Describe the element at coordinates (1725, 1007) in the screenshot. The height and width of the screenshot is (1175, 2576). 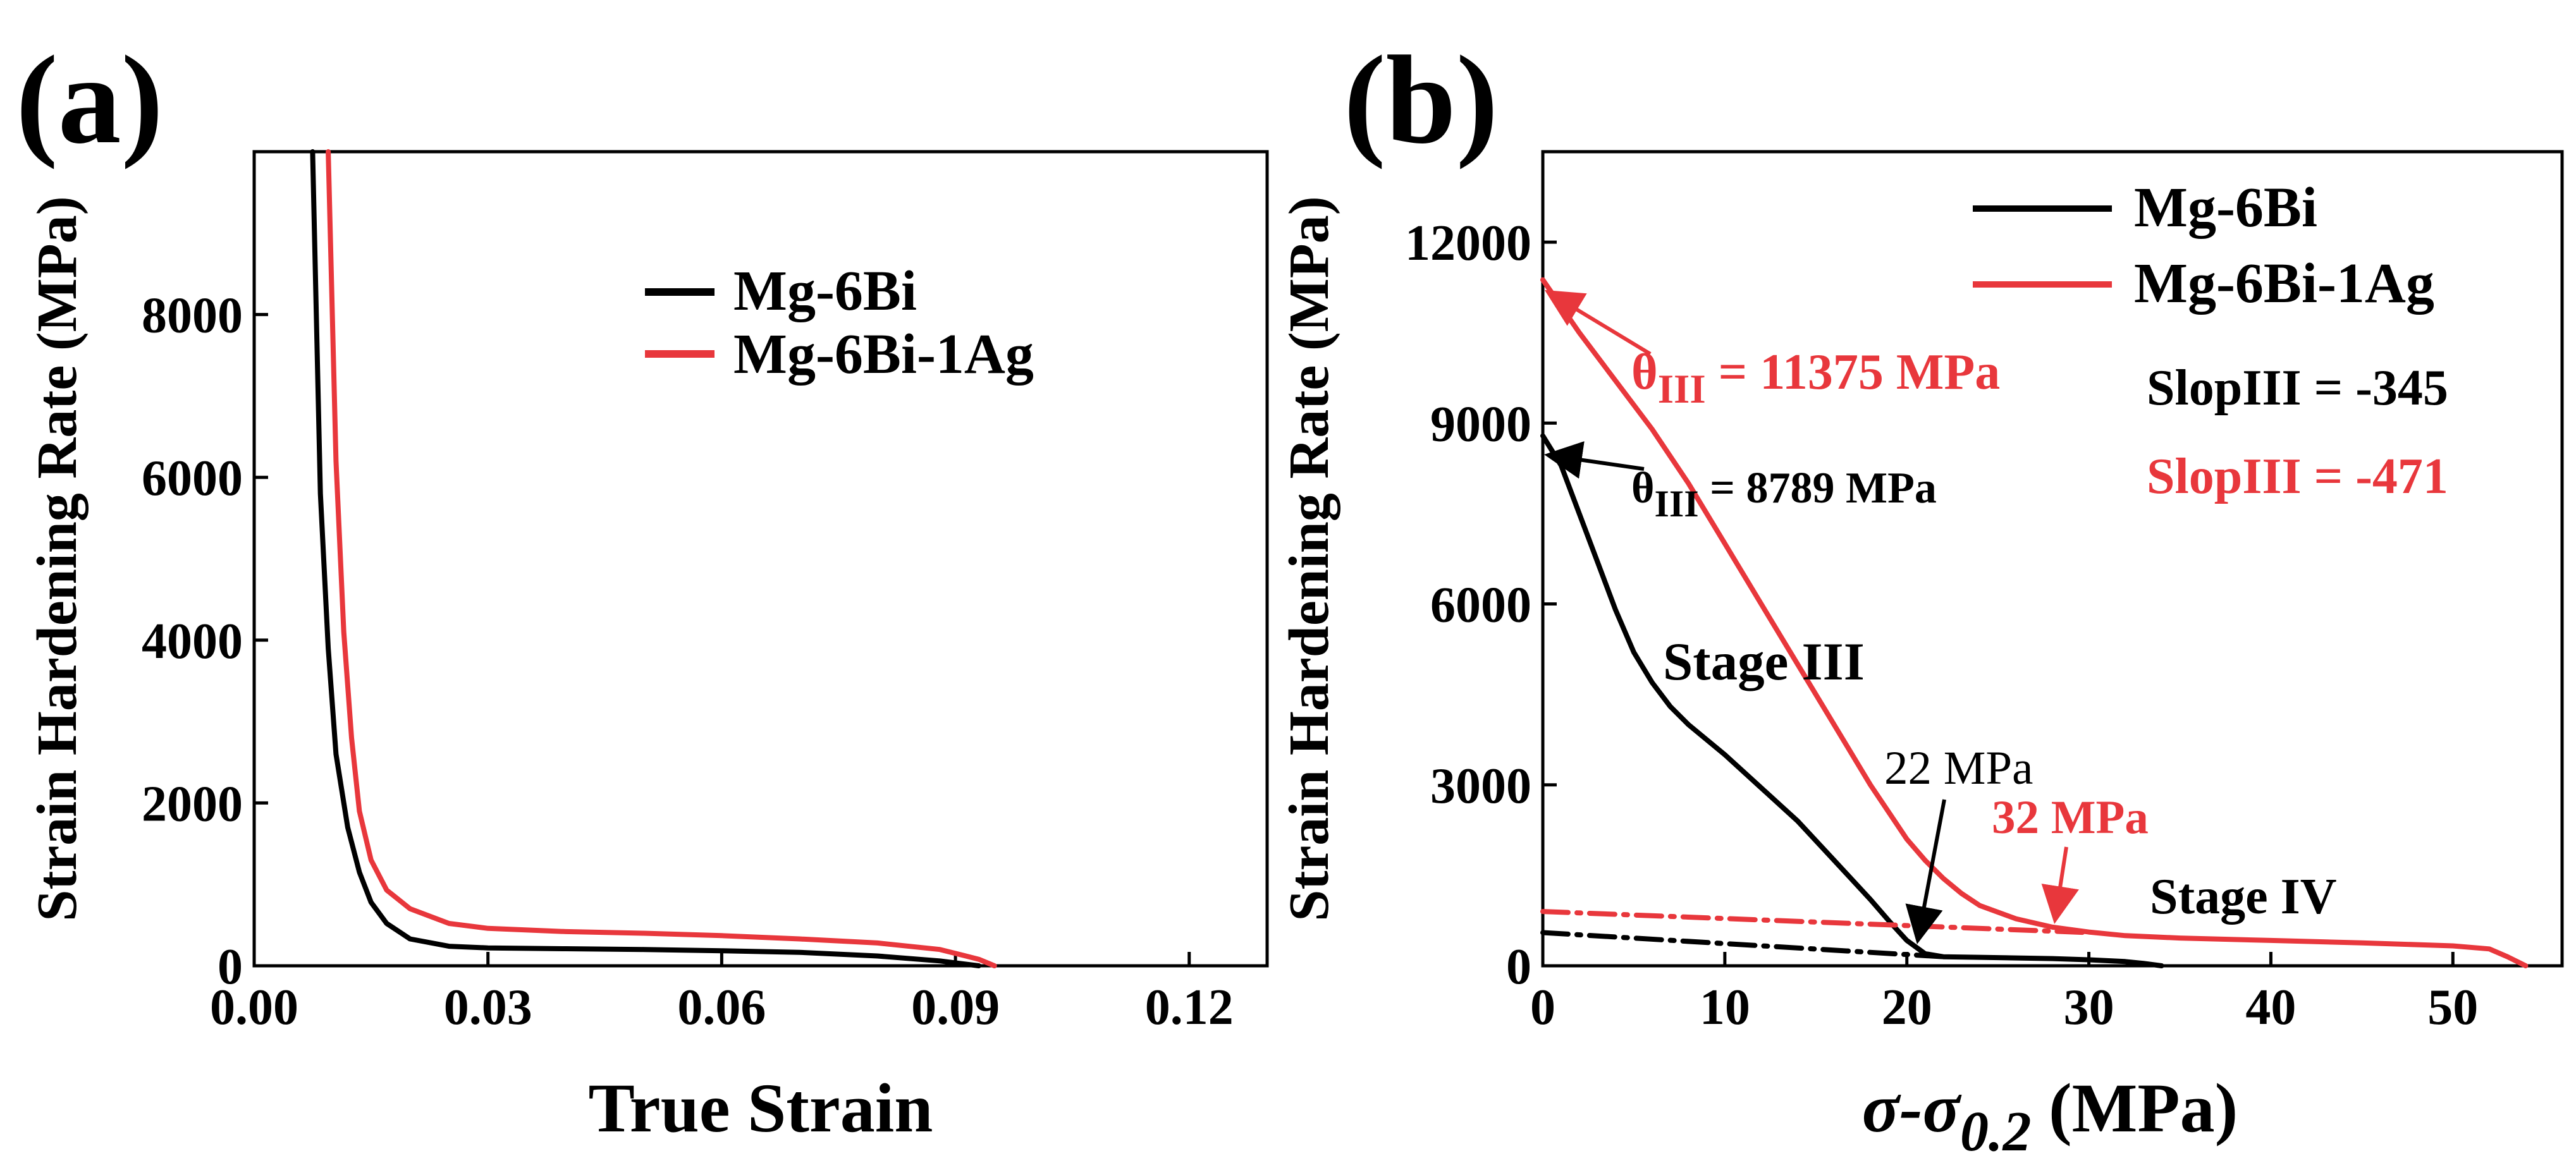
I see `x-tick-label: 10` at that location.